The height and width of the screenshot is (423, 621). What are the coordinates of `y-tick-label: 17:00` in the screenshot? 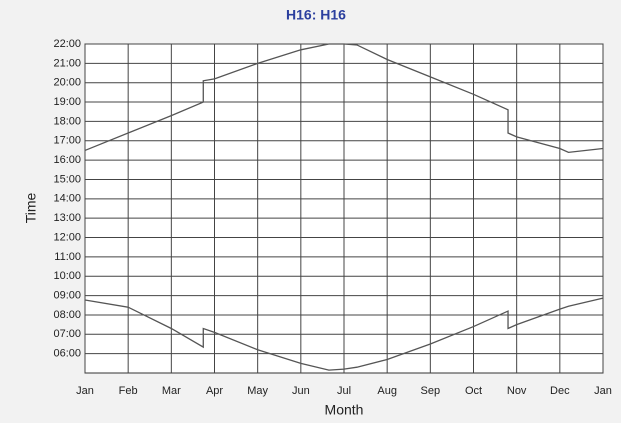 It's located at (67, 141).